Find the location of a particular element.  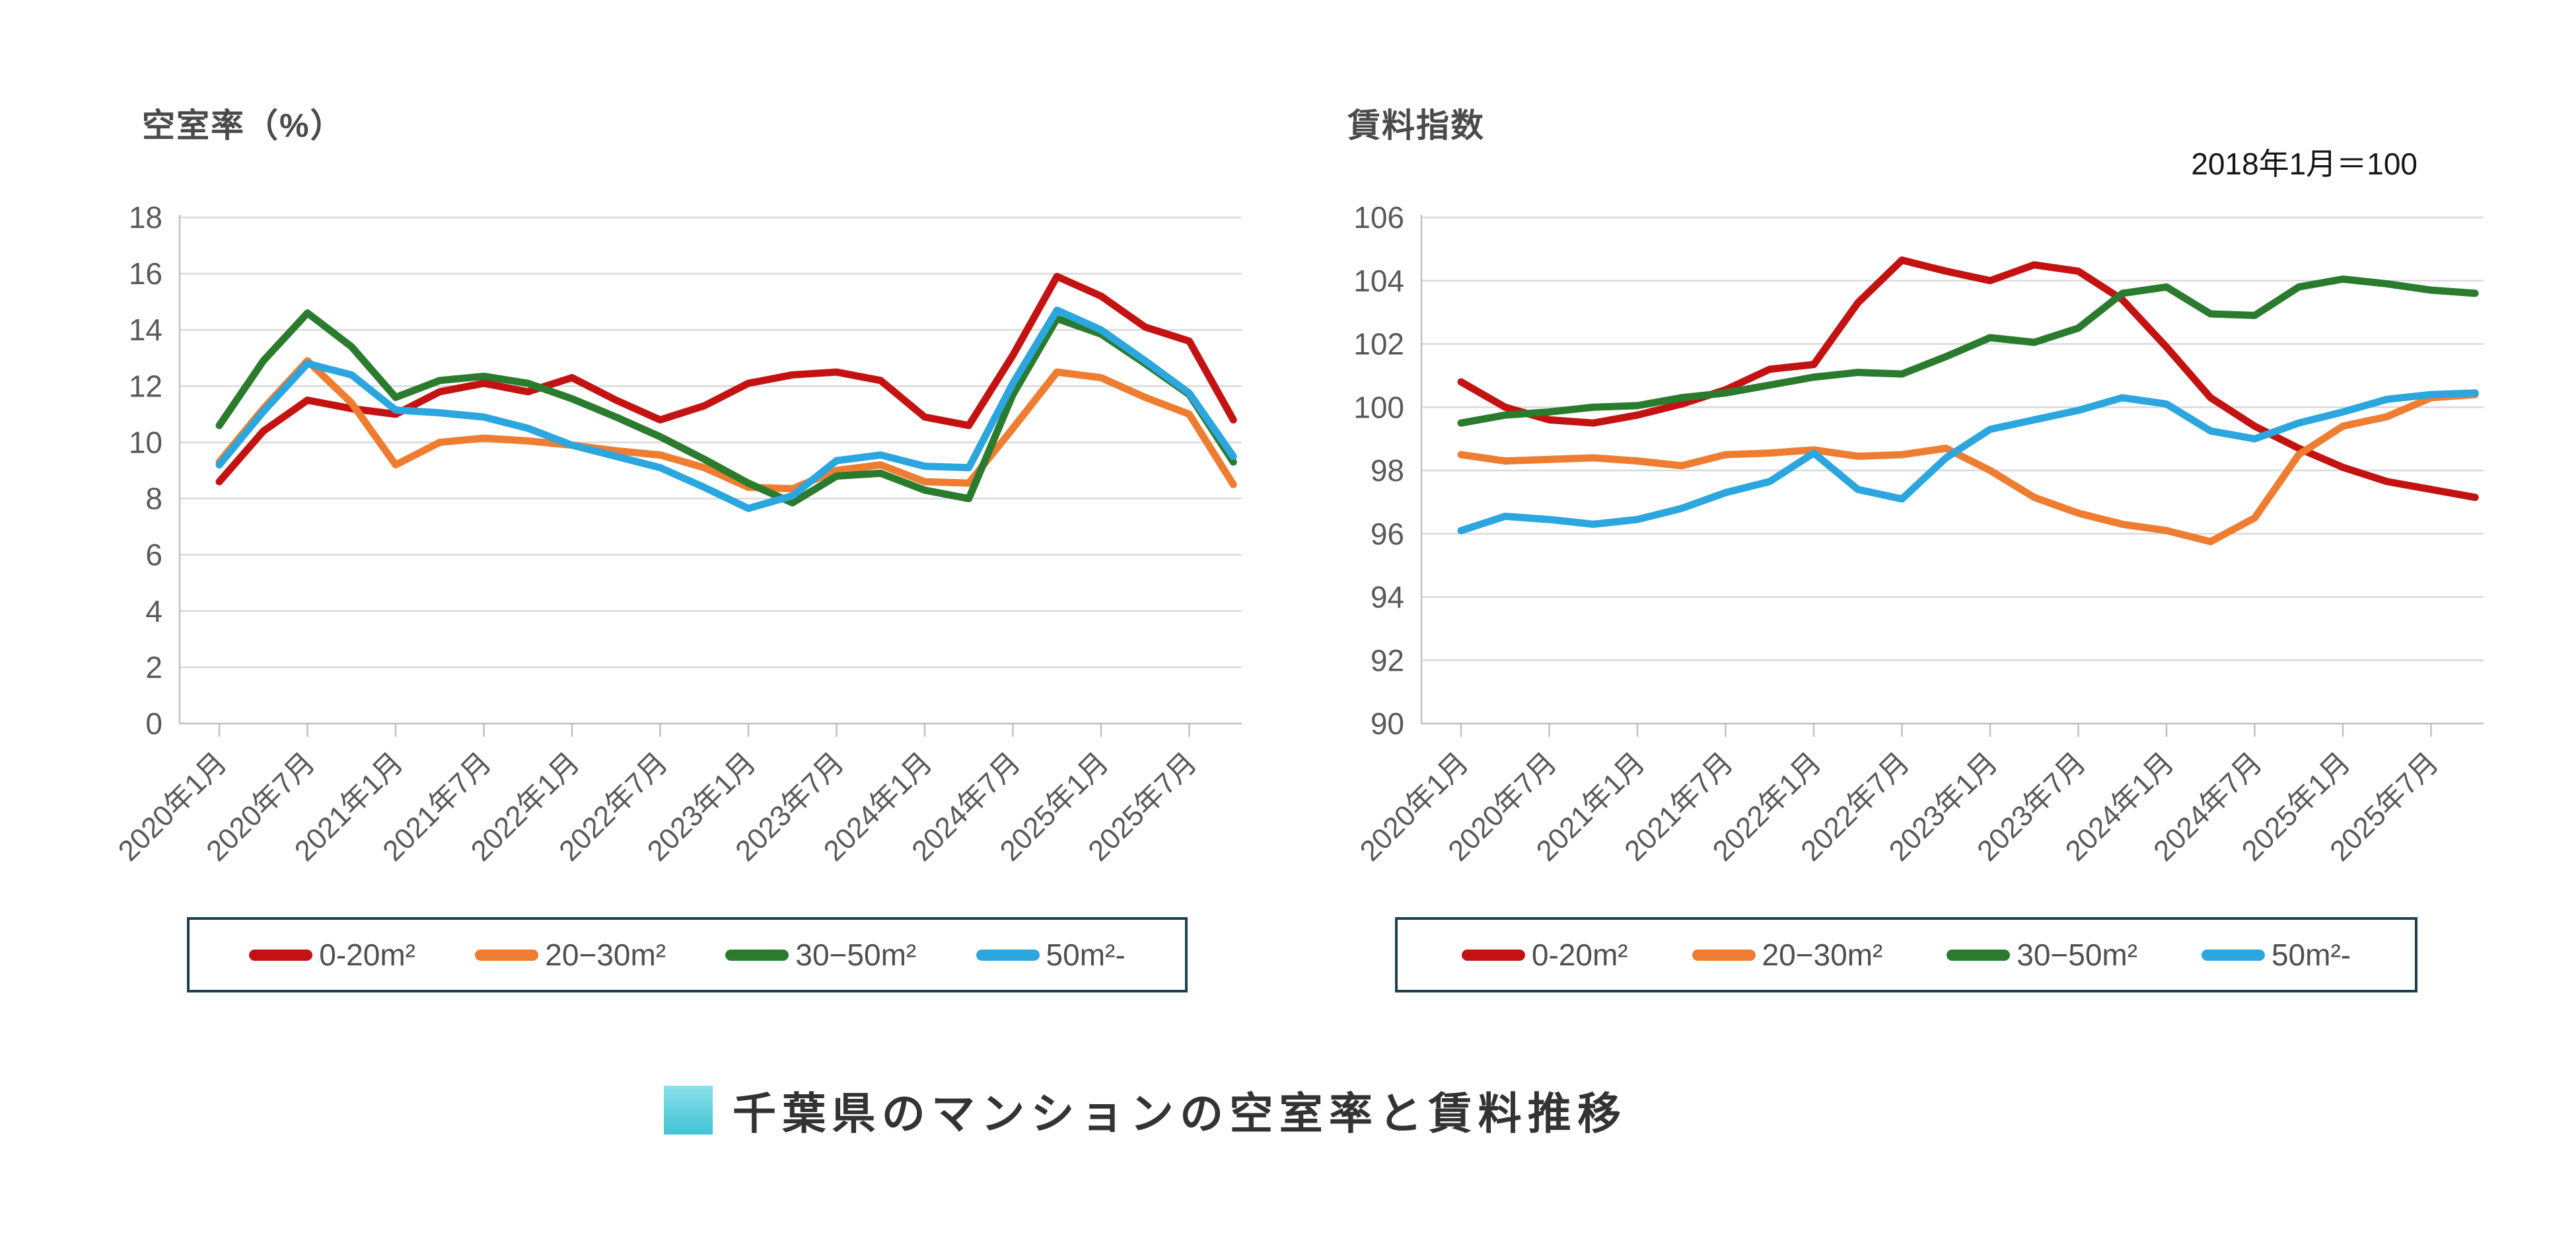

y-axis-tick-label: 98 is located at coordinates (1388, 470).